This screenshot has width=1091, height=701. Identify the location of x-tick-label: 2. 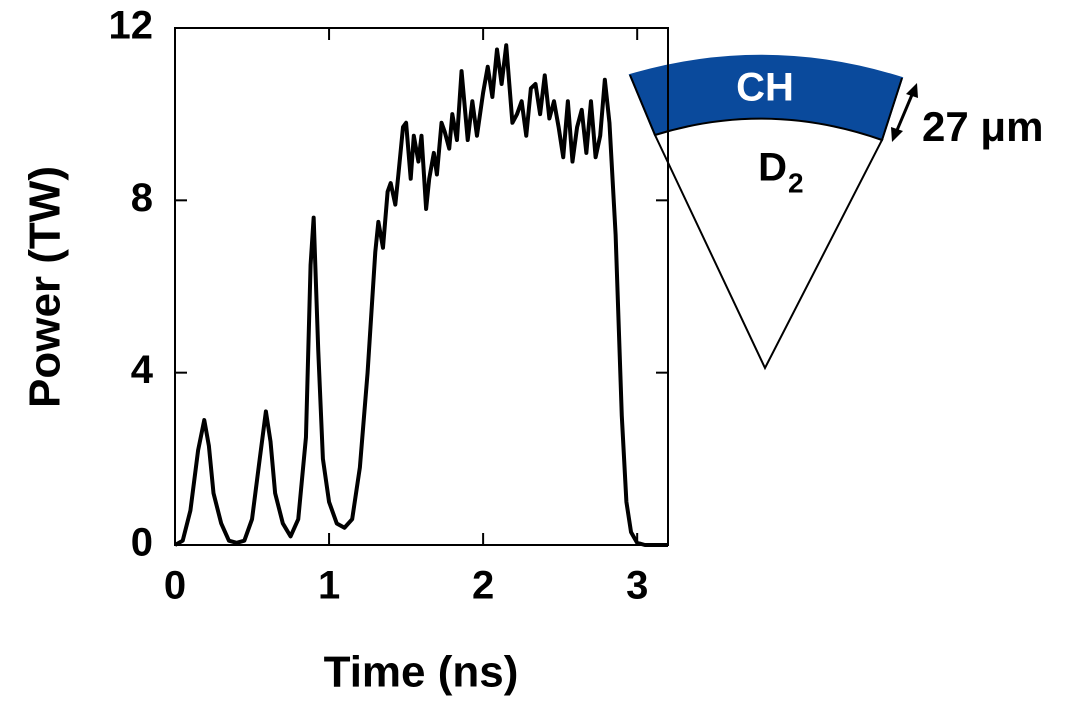
(483, 586).